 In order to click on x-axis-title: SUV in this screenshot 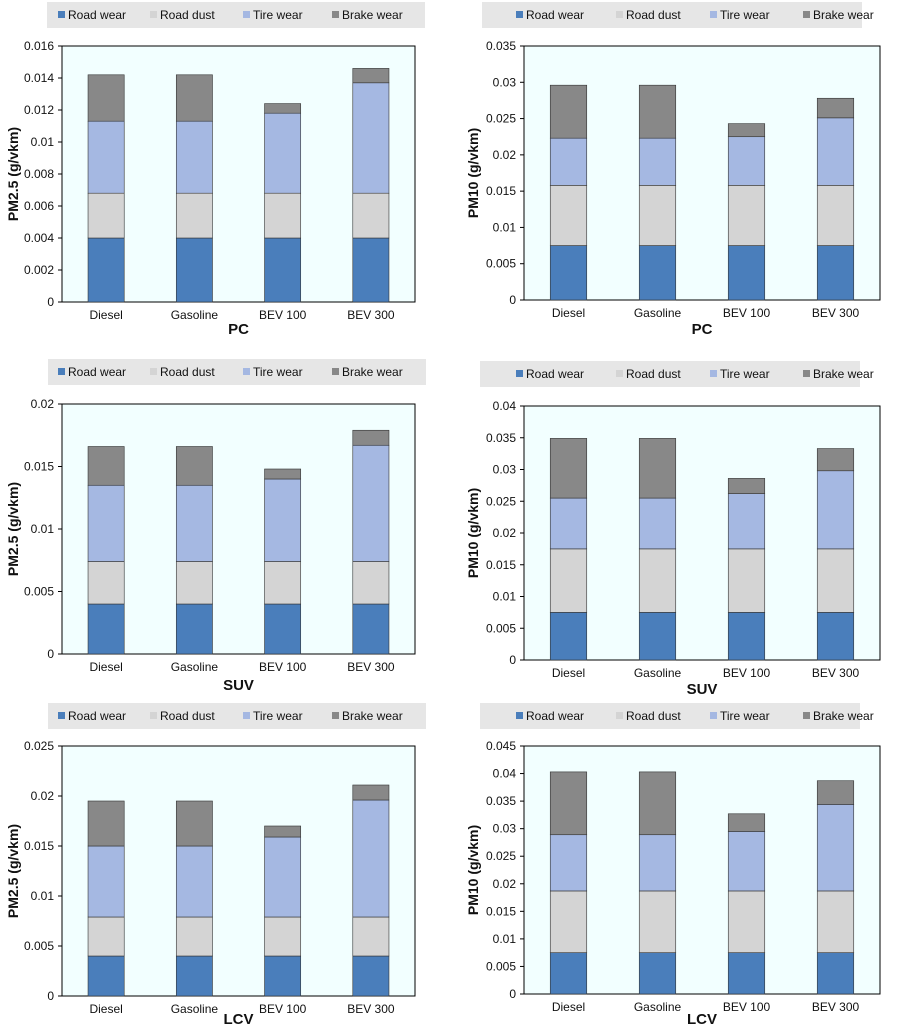, I will do `click(238, 685)`.